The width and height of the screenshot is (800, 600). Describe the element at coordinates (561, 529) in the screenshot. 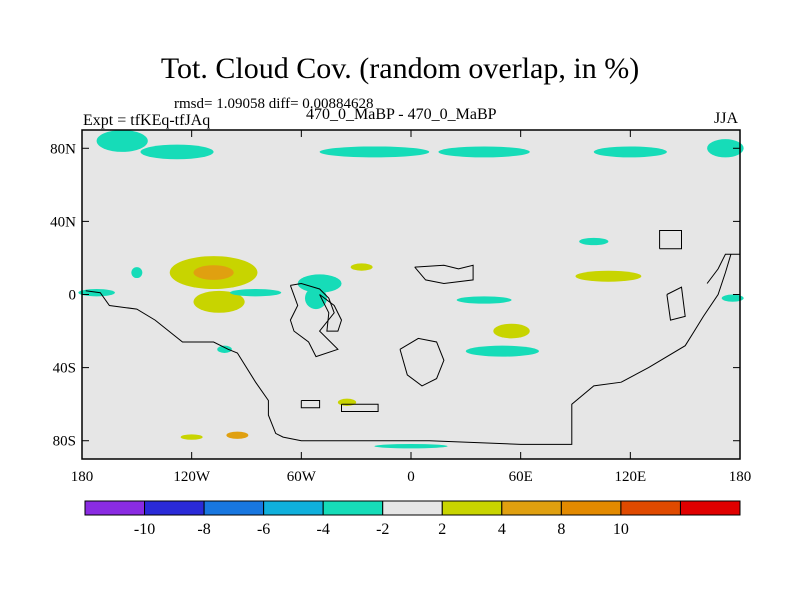

I see `colorbar-label: 8` at that location.